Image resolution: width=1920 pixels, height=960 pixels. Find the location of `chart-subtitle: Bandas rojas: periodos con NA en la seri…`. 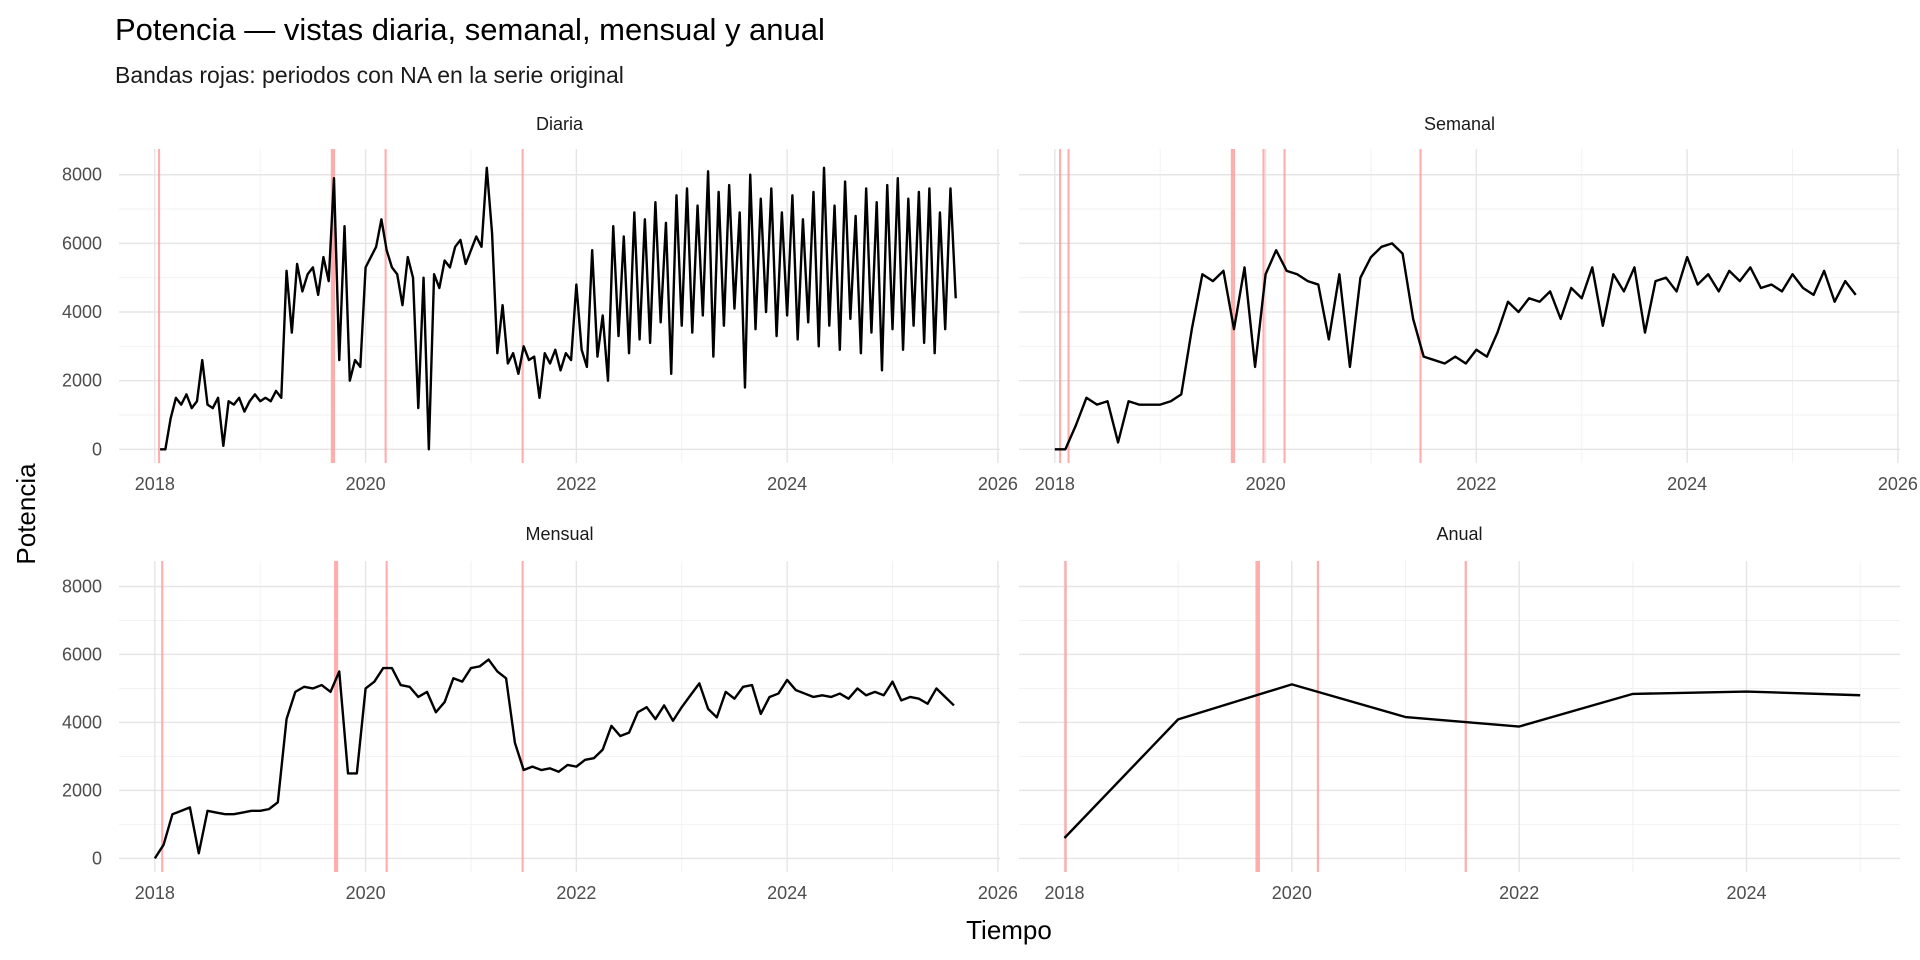

chart-subtitle: Bandas rojas: periodos con NA en la seri… is located at coordinates (369, 75).